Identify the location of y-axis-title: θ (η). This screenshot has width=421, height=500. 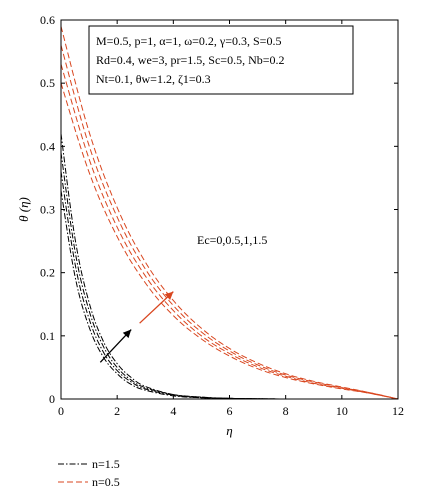
(23, 209).